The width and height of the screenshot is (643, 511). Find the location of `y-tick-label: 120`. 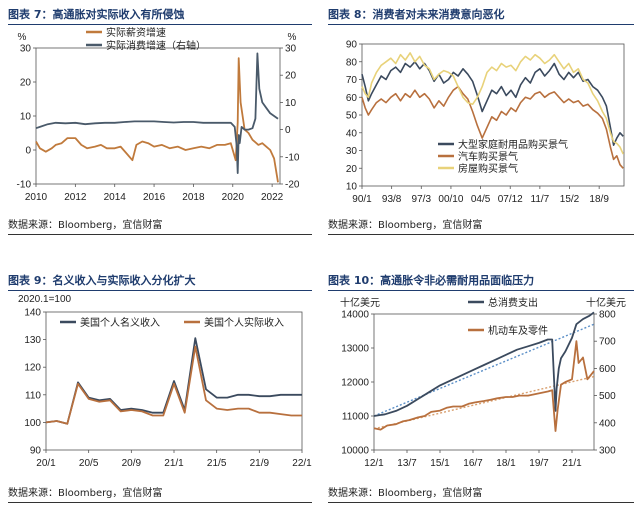

y-tick-label: 120 is located at coordinates (32, 368).